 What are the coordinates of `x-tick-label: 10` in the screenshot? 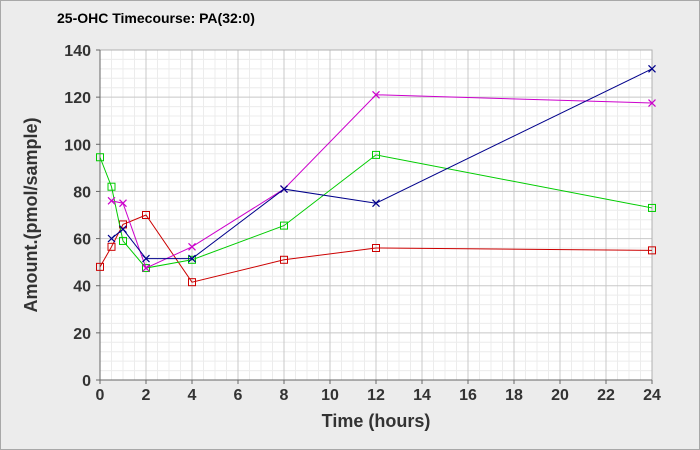 It's located at (330, 395).